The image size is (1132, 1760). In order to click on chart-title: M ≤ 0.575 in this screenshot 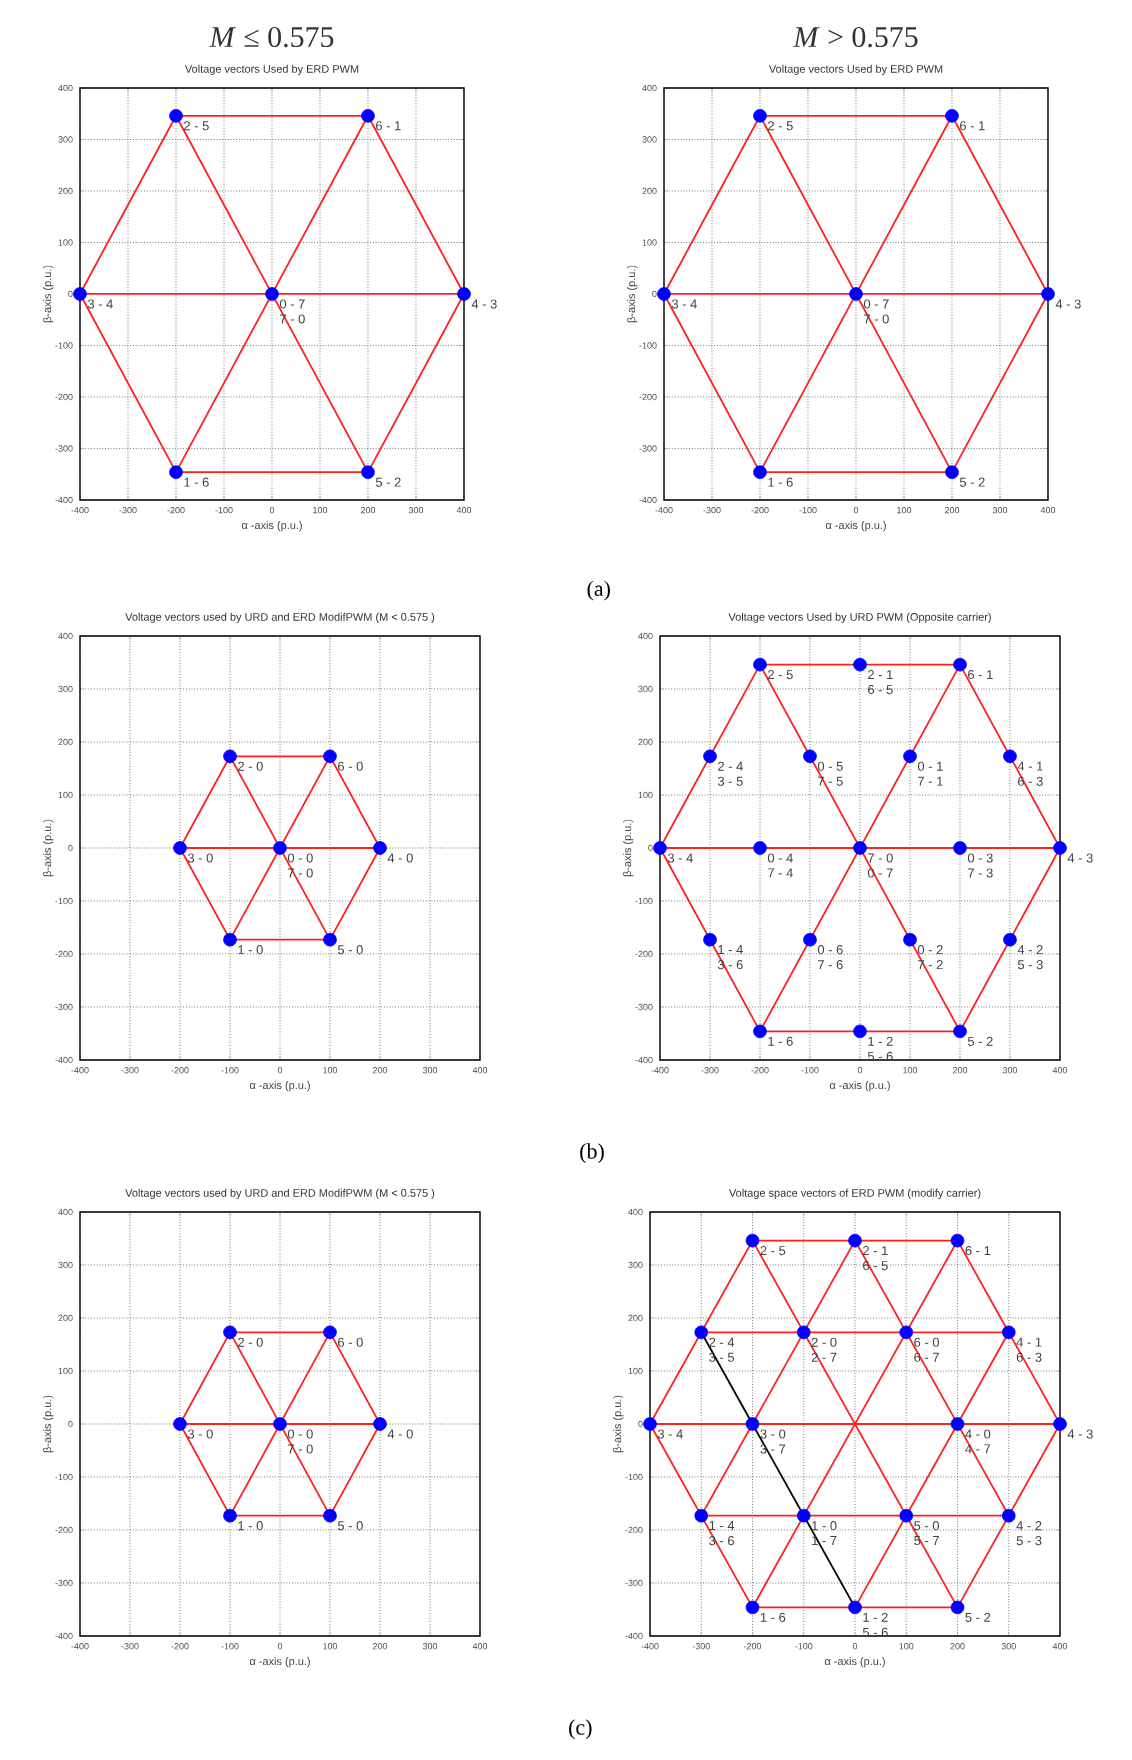, I will do `click(271, 37)`.